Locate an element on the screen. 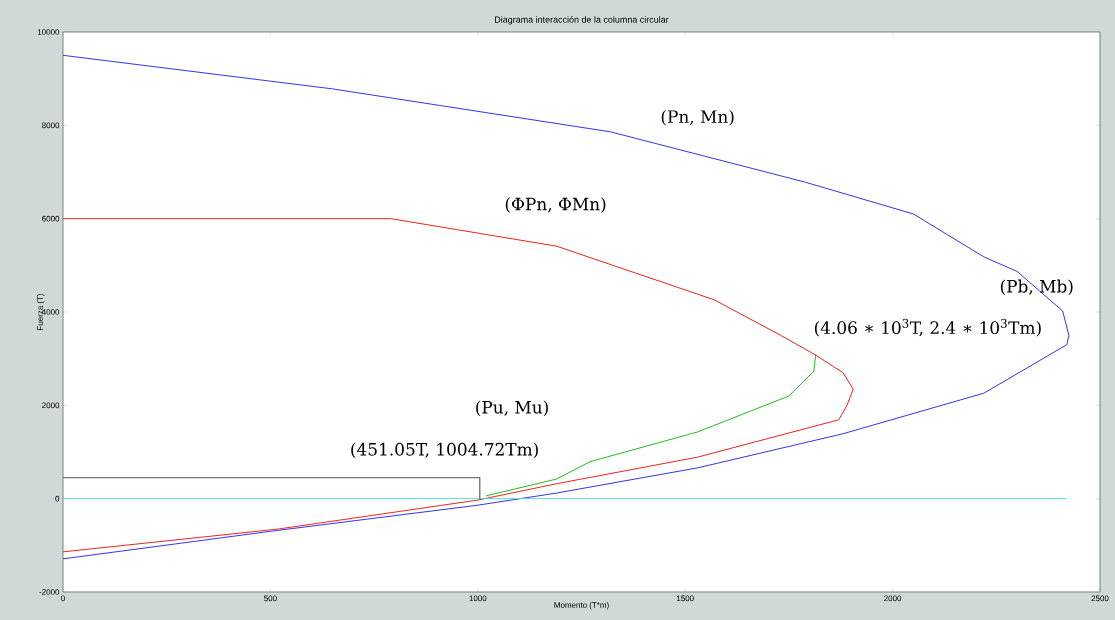  annotation: (451.05T, 1004.72Tm) is located at coordinates (444, 450).